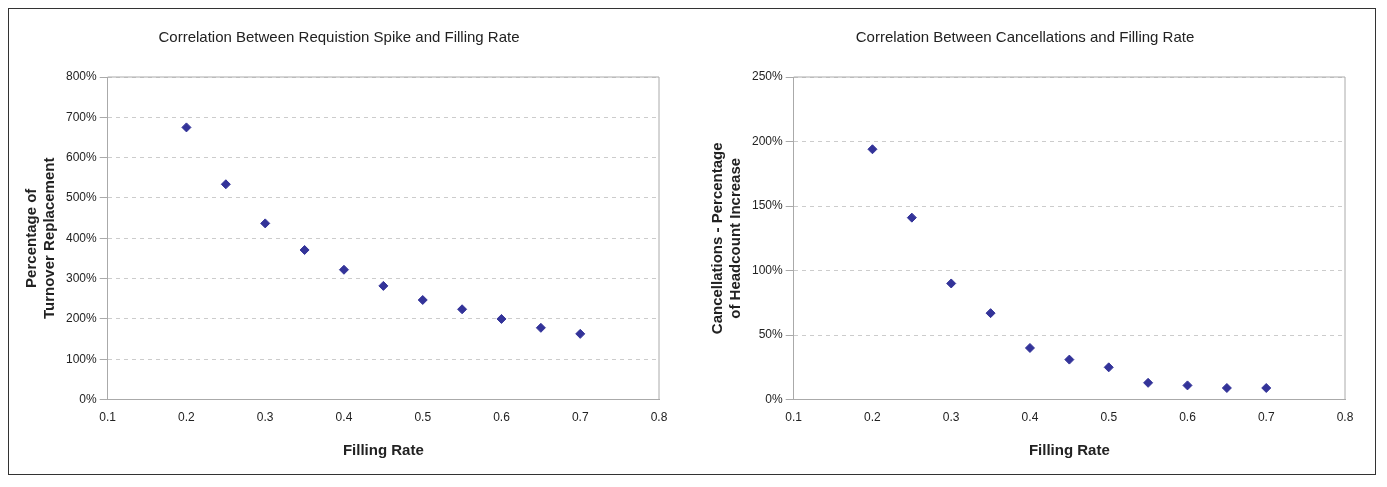 This screenshot has width=1387, height=487. What do you see at coordinates (1025, 37) in the screenshot?
I see `chart-title: Correlation Between Cancellations and Filling Rate` at bounding box center [1025, 37].